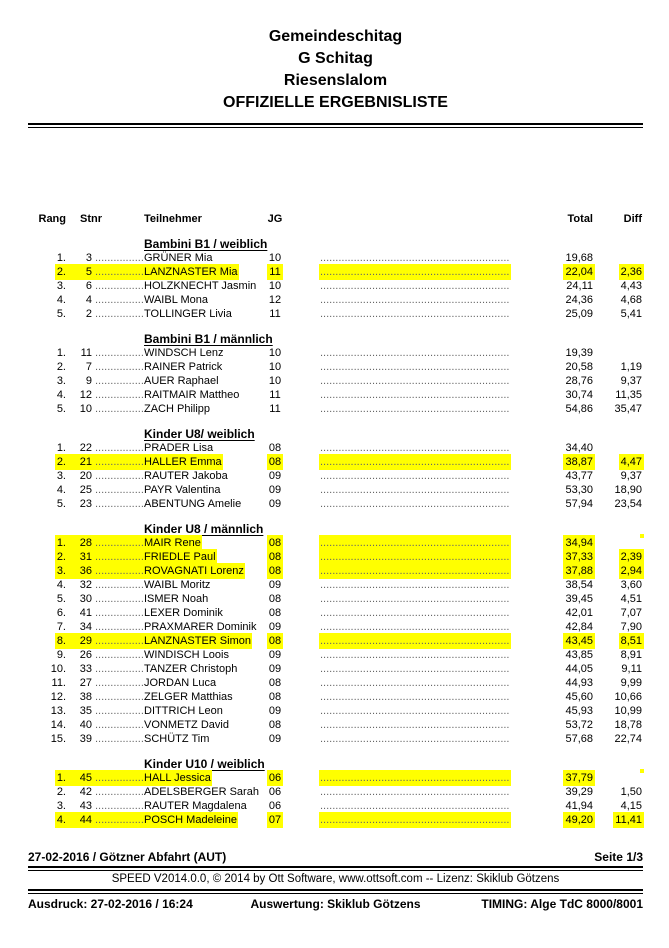  I want to click on total-cell: 24,36, so click(560, 300).